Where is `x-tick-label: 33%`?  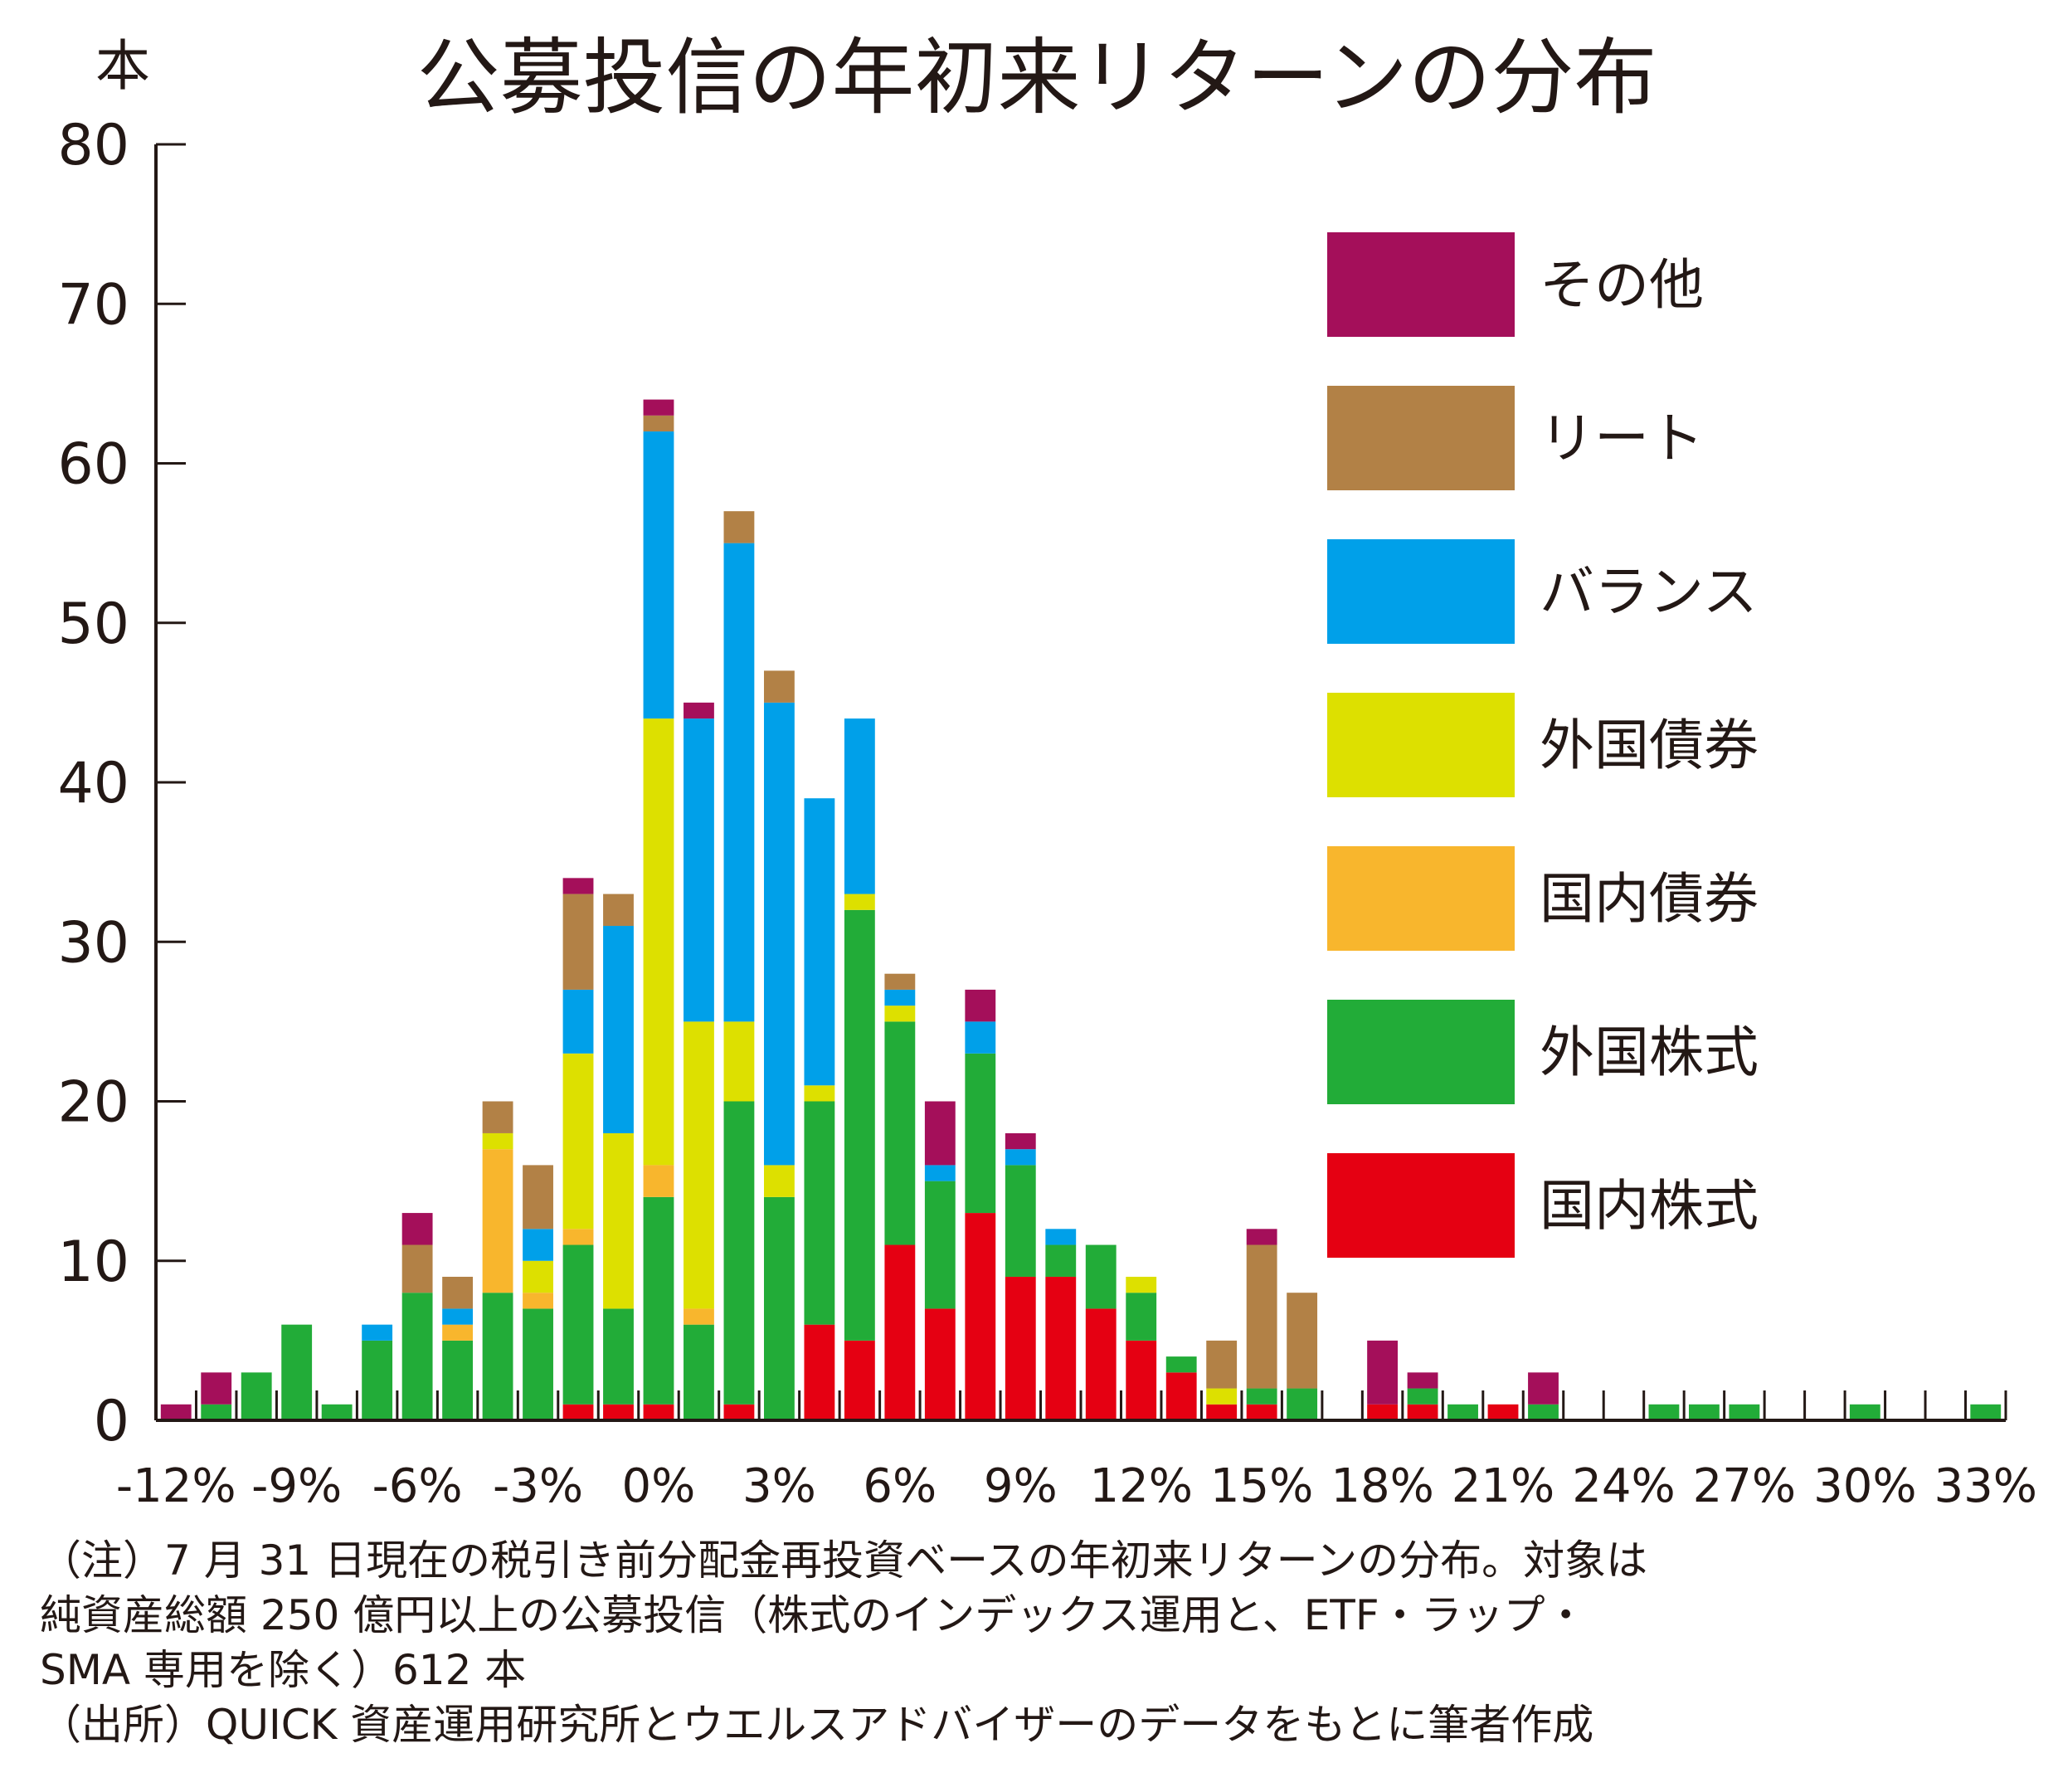 x-tick-label: 33% is located at coordinates (1986, 1486).